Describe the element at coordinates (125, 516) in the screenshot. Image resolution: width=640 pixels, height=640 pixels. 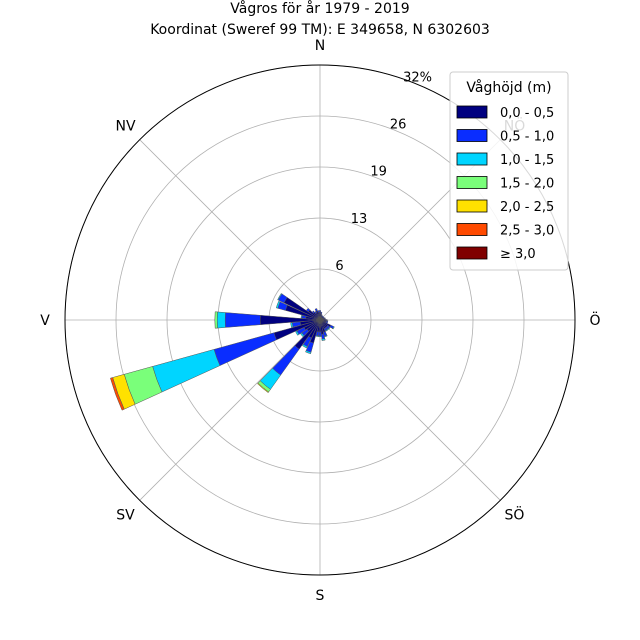
I see `direction-label: SV` at that location.